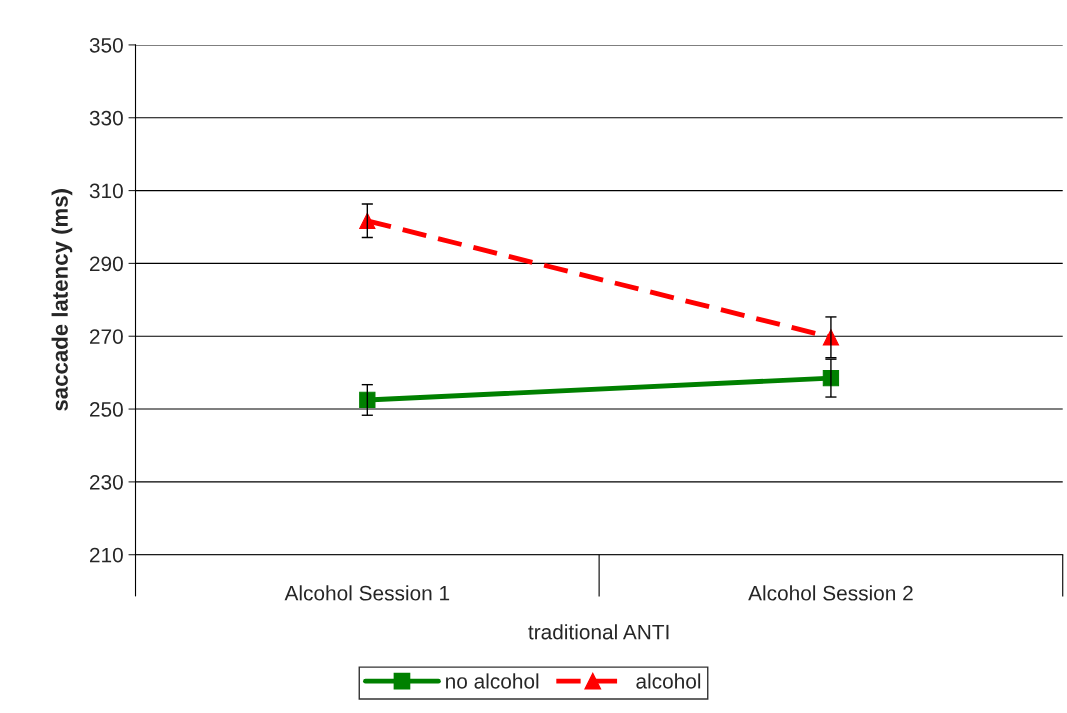  What do you see at coordinates (492, 681) in the screenshot?
I see `legend-label: no alcohol` at bounding box center [492, 681].